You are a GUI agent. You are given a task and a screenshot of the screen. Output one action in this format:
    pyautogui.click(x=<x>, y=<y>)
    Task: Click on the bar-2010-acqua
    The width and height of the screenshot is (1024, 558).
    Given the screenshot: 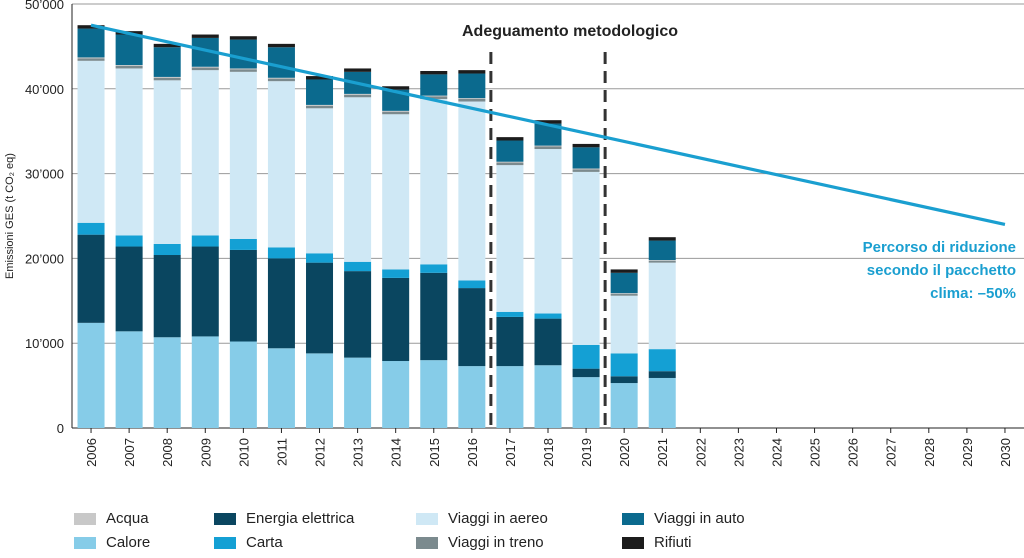 What is the action you would take?
    pyautogui.click(x=243, y=69)
    